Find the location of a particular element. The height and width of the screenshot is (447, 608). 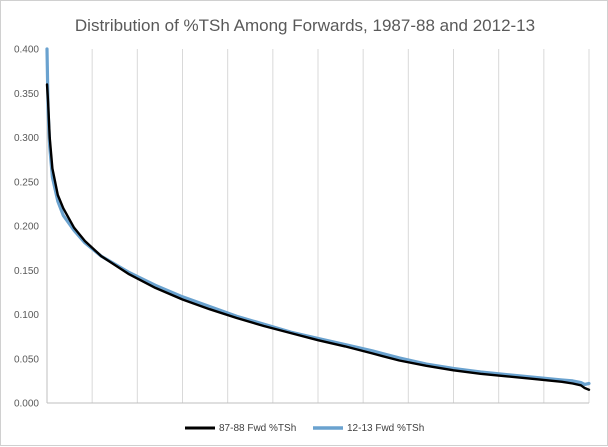

y-tick-label: 0.000 is located at coordinates (26, 404).